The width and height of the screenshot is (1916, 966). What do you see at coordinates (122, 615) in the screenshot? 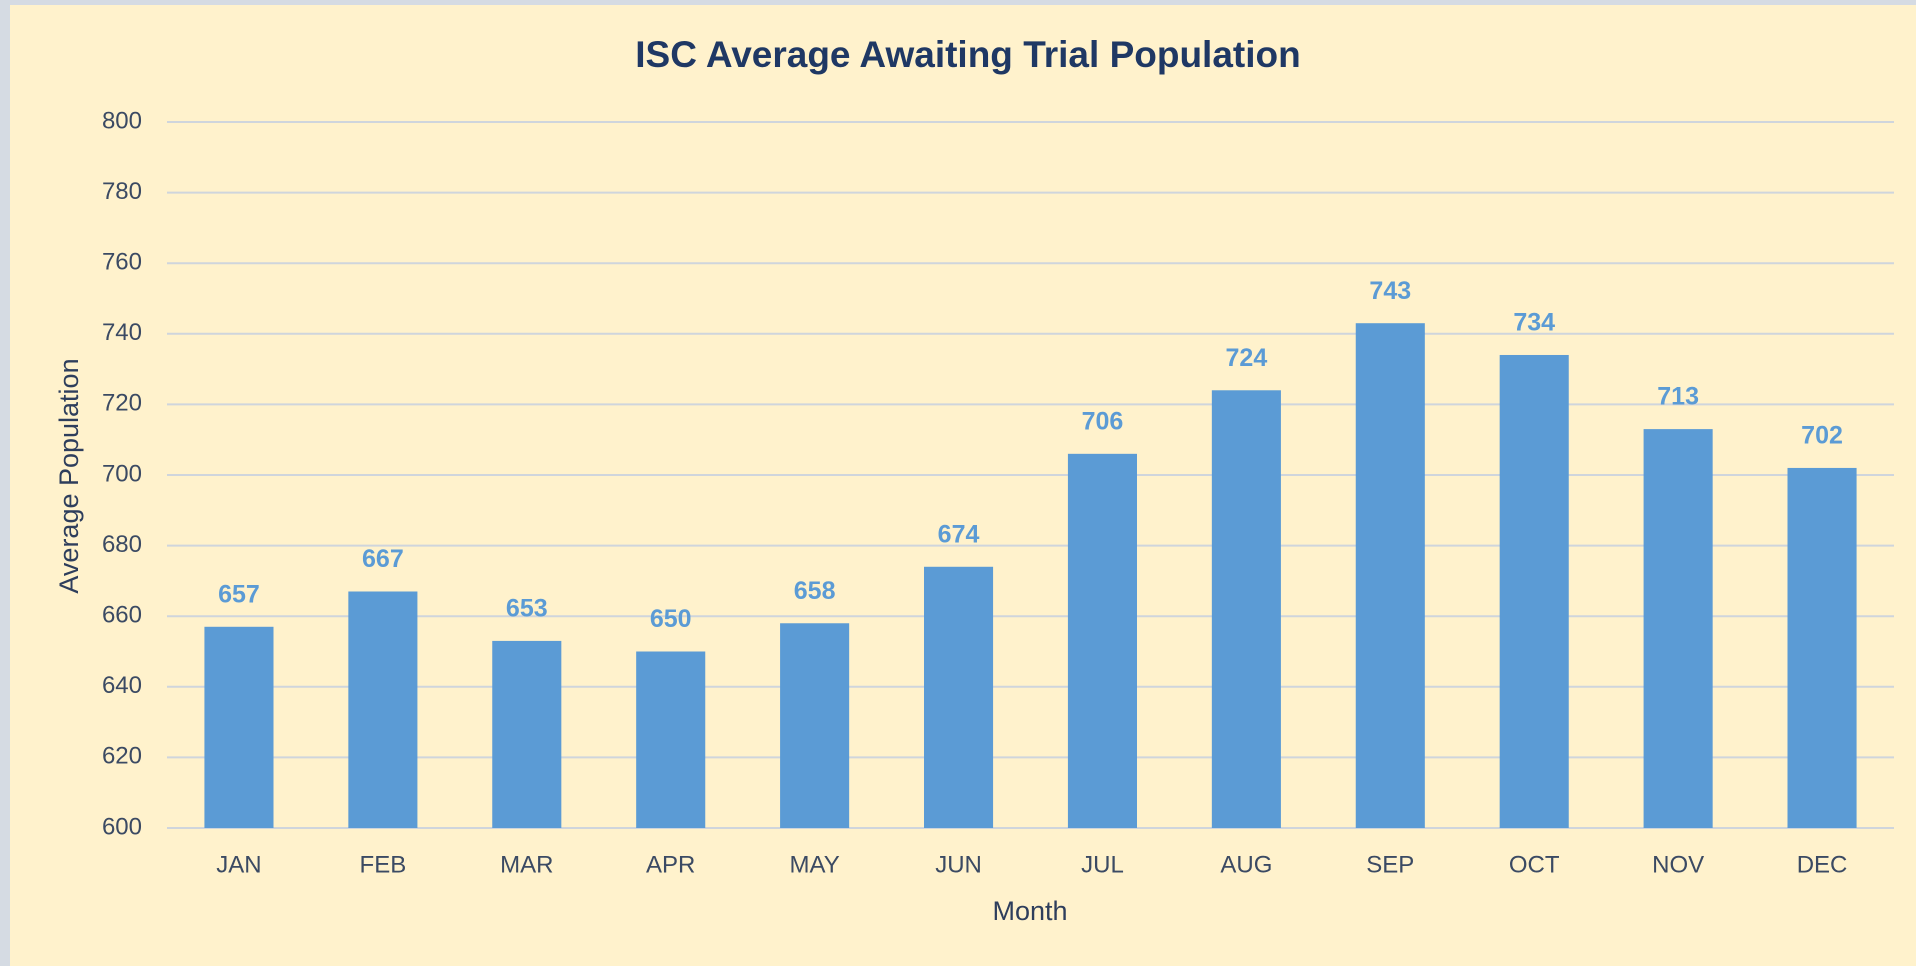
I see `y-tick-label: 660` at bounding box center [122, 615].